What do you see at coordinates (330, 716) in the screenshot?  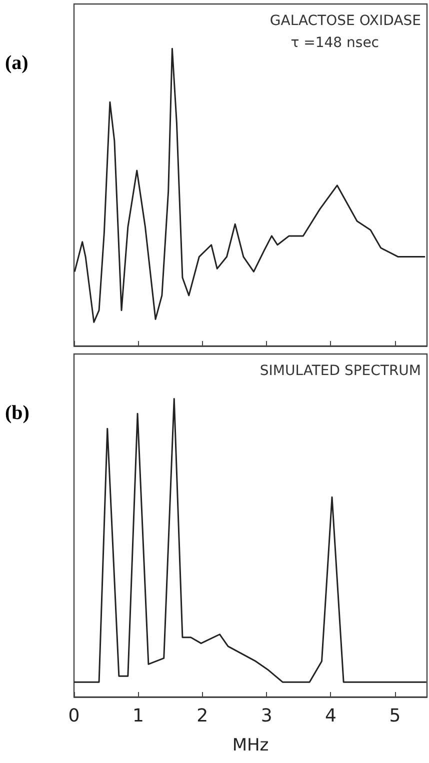 I see `x-tick-label: 4` at bounding box center [330, 716].